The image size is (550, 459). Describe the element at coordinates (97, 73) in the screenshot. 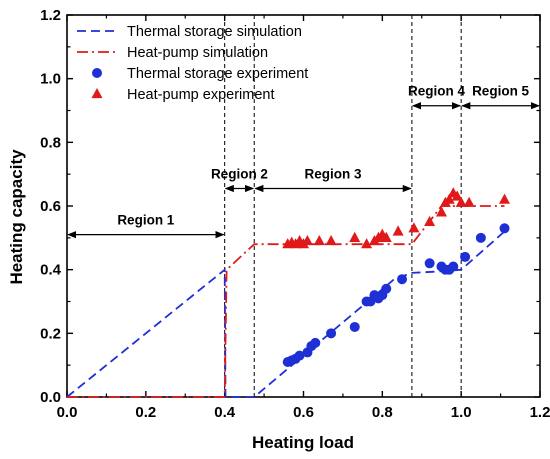

I see `legend-circle-swatch` at that location.